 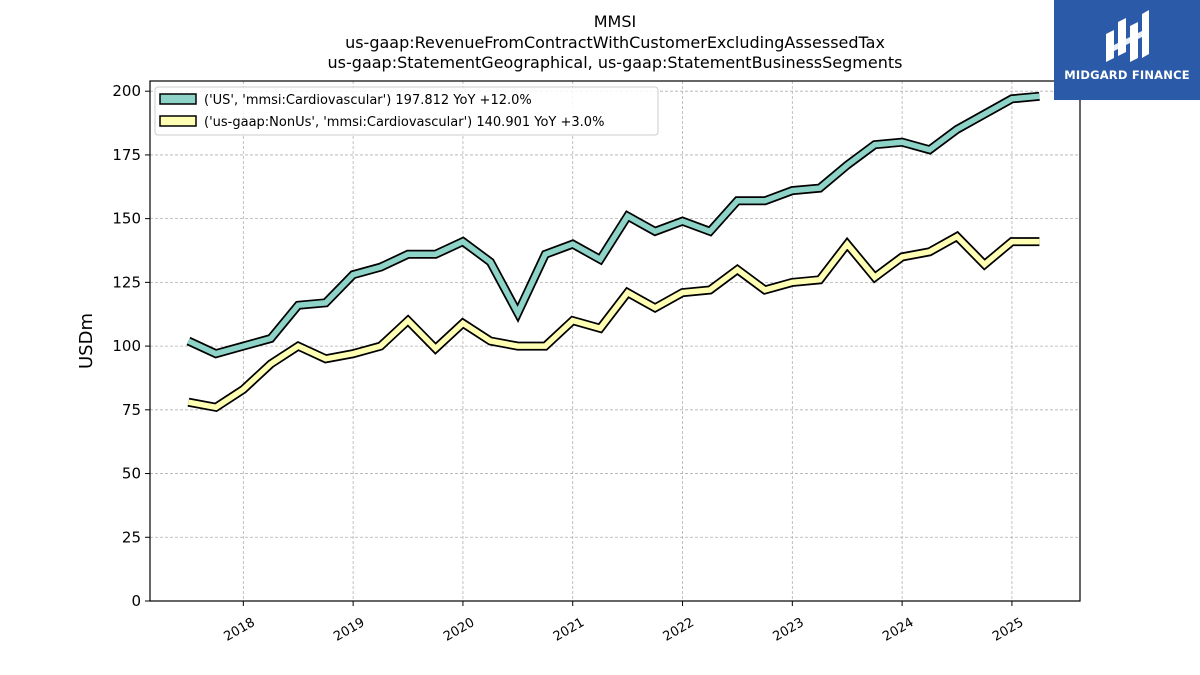 What do you see at coordinates (349, 630) in the screenshot?
I see `x-tick-label: 2019` at bounding box center [349, 630].